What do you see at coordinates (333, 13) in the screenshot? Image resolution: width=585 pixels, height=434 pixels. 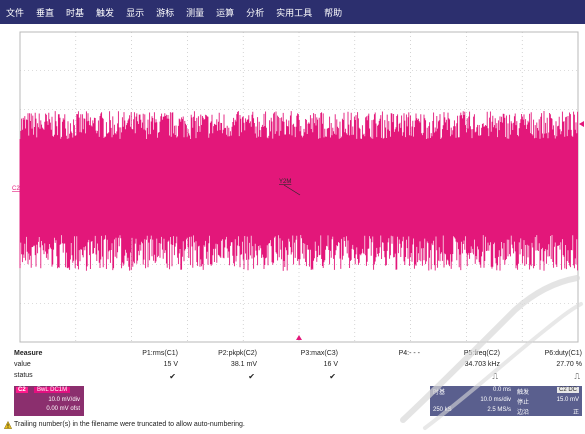 I see `menu-item-10: 帮助` at bounding box center [333, 13].